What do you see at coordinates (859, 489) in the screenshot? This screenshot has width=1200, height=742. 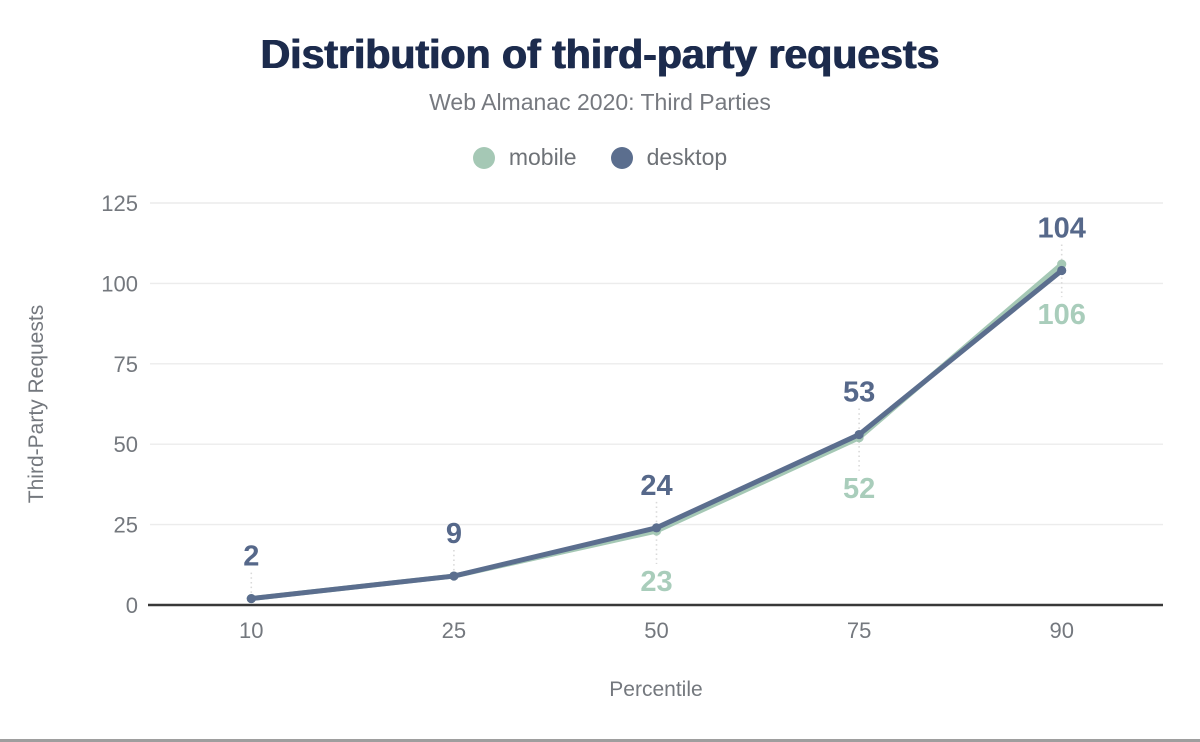 I see `mobile-value-label: 52` at bounding box center [859, 489].